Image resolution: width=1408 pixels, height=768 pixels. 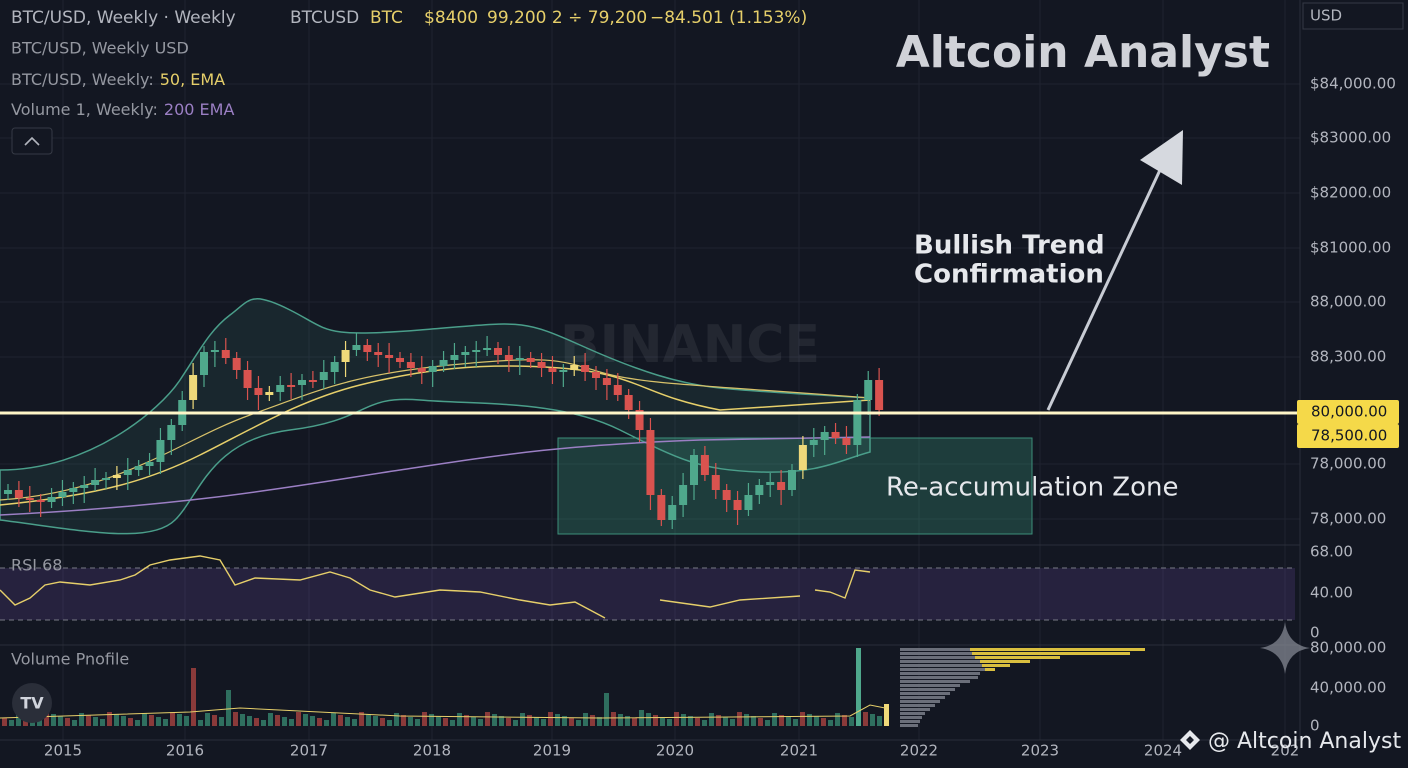 I want to click on price-label: 88,300.00, so click(x=1348, y=357).